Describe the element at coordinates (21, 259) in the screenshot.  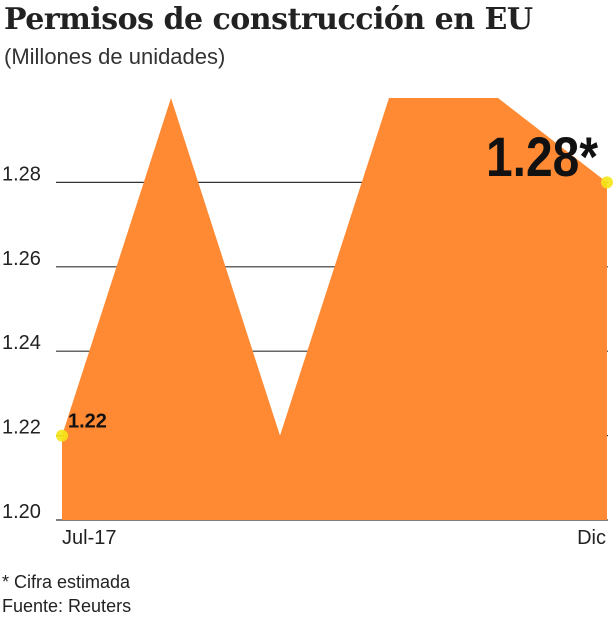
I see `y-tick-label: 1.26` at that location.